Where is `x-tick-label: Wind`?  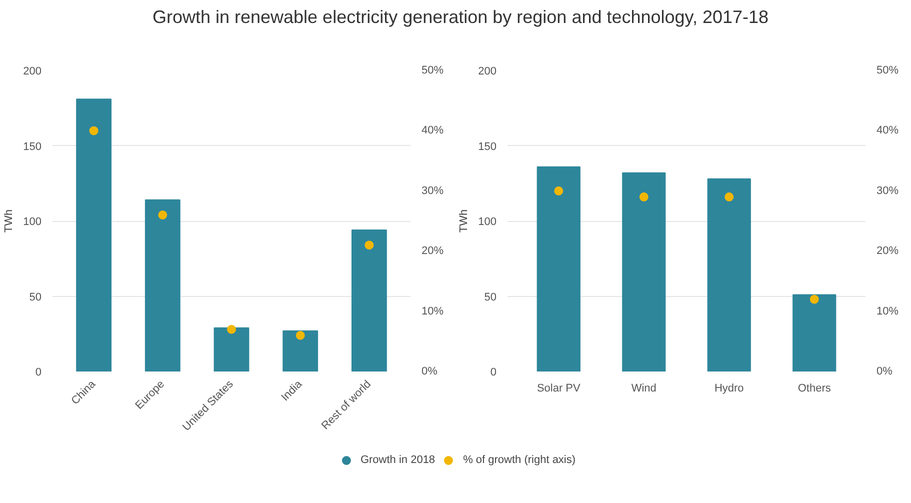 x-tick-label: Wind is located at coordinates (643, 388).